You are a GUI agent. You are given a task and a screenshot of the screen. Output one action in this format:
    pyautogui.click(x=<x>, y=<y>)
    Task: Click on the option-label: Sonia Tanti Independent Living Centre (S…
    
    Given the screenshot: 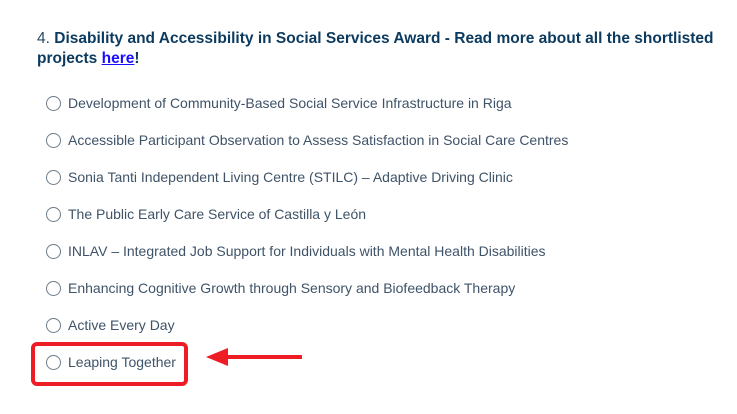 What is the action you would take?
    pyautogui.click(x=290, y=177)
    